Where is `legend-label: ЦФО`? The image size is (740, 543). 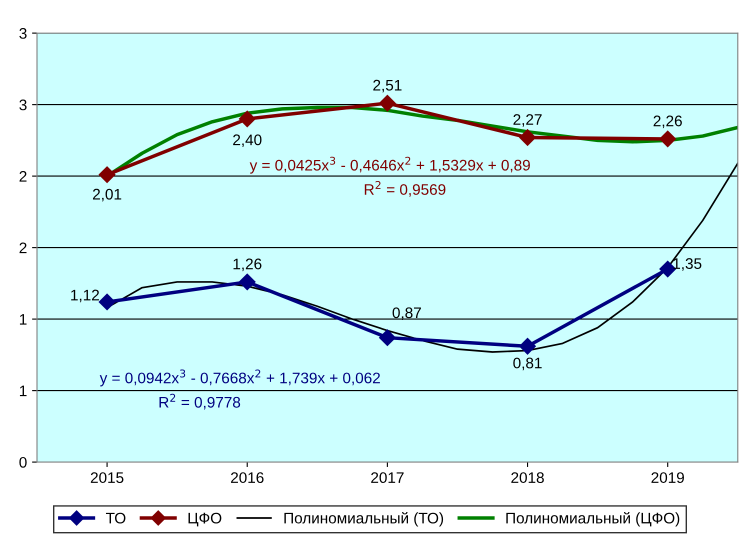
legend-label: ЦФО is located at coordinates (205, 519).